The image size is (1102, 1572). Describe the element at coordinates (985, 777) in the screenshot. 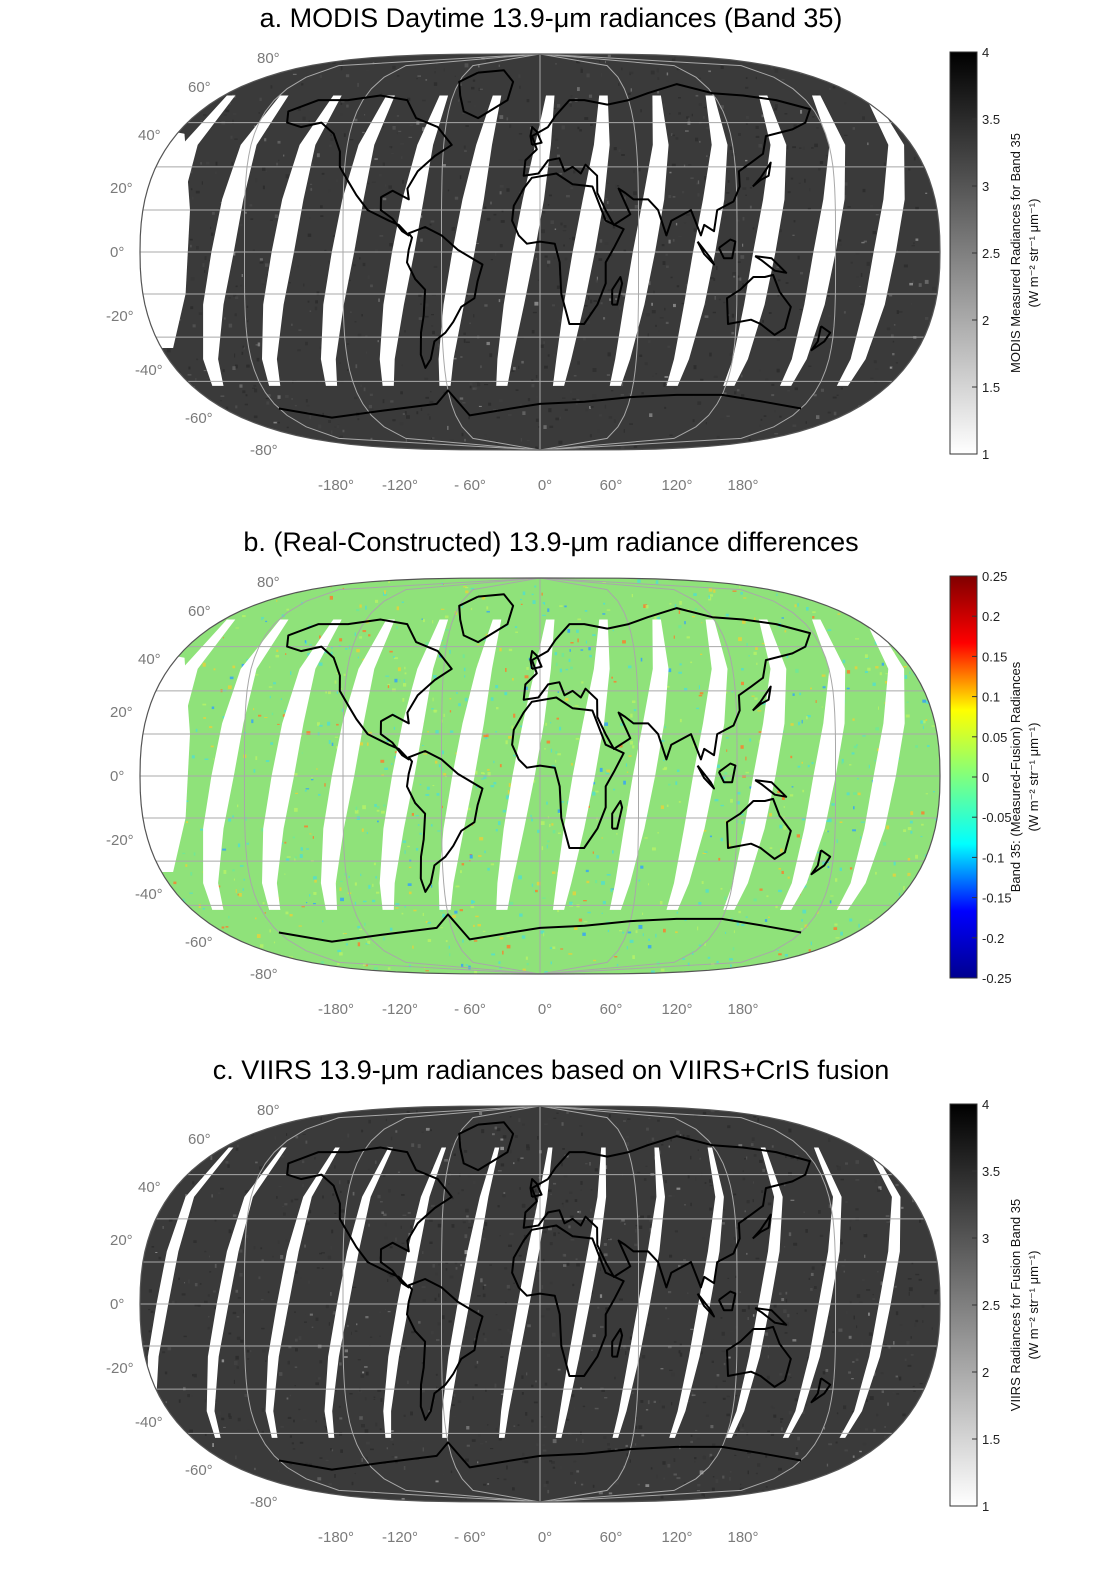

I see `colorbar-tick-label: 0` at that location.